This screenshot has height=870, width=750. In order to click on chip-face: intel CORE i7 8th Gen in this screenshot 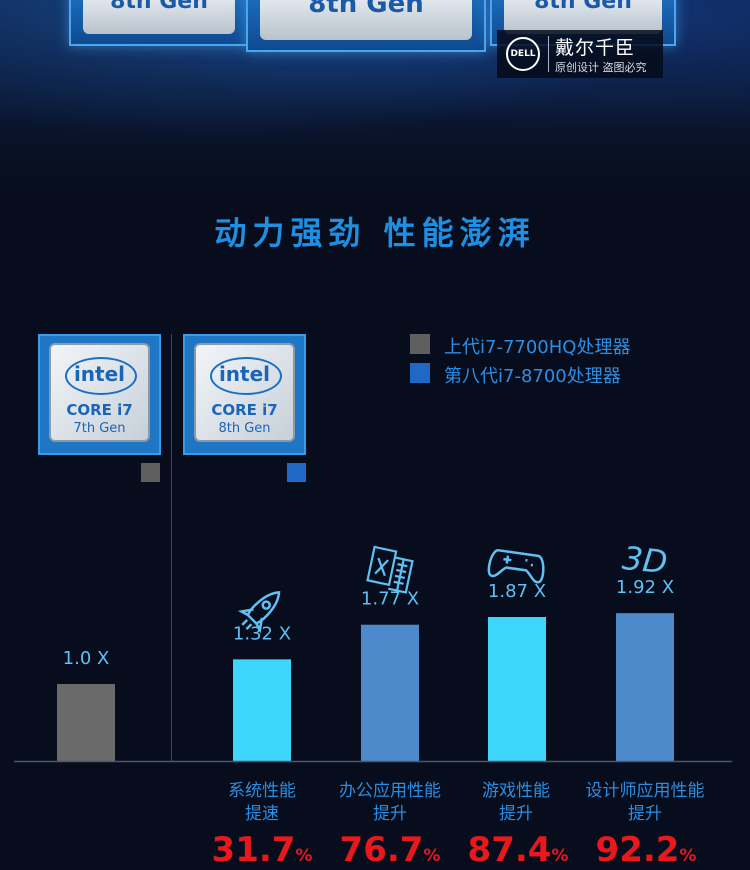, I will do `click(244, 392)`.